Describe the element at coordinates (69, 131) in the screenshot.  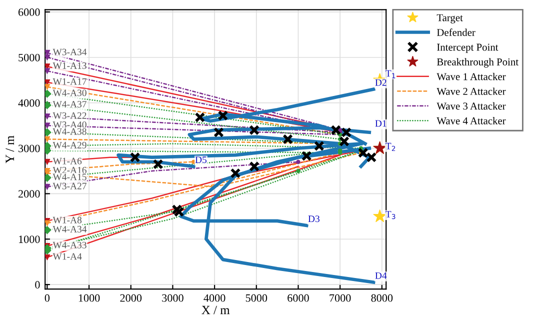
I see `annotation: W4-A38` at that location.